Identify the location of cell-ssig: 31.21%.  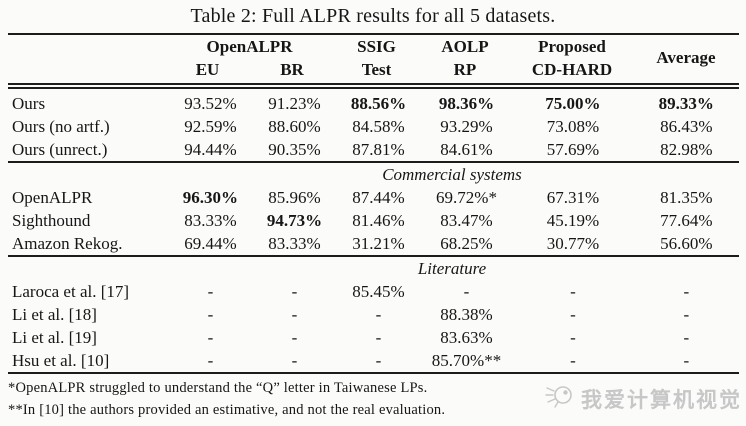
(378, 243).